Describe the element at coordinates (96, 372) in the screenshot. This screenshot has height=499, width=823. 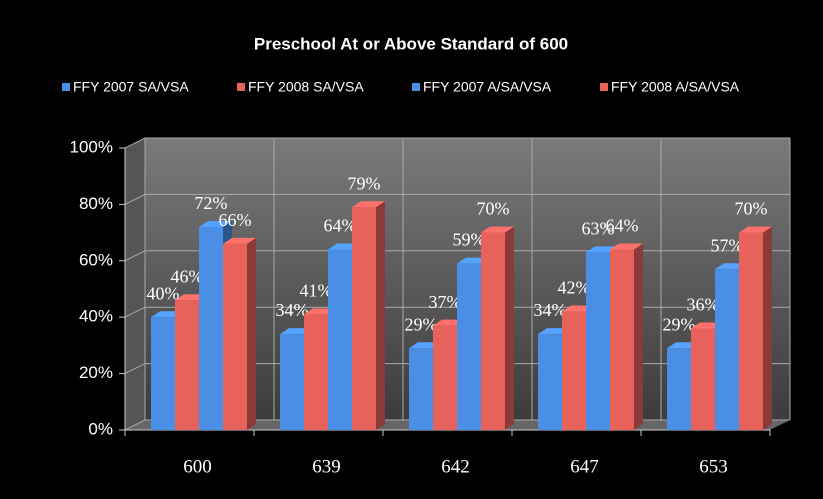
I see `y-tick-label: 20%` at that location.